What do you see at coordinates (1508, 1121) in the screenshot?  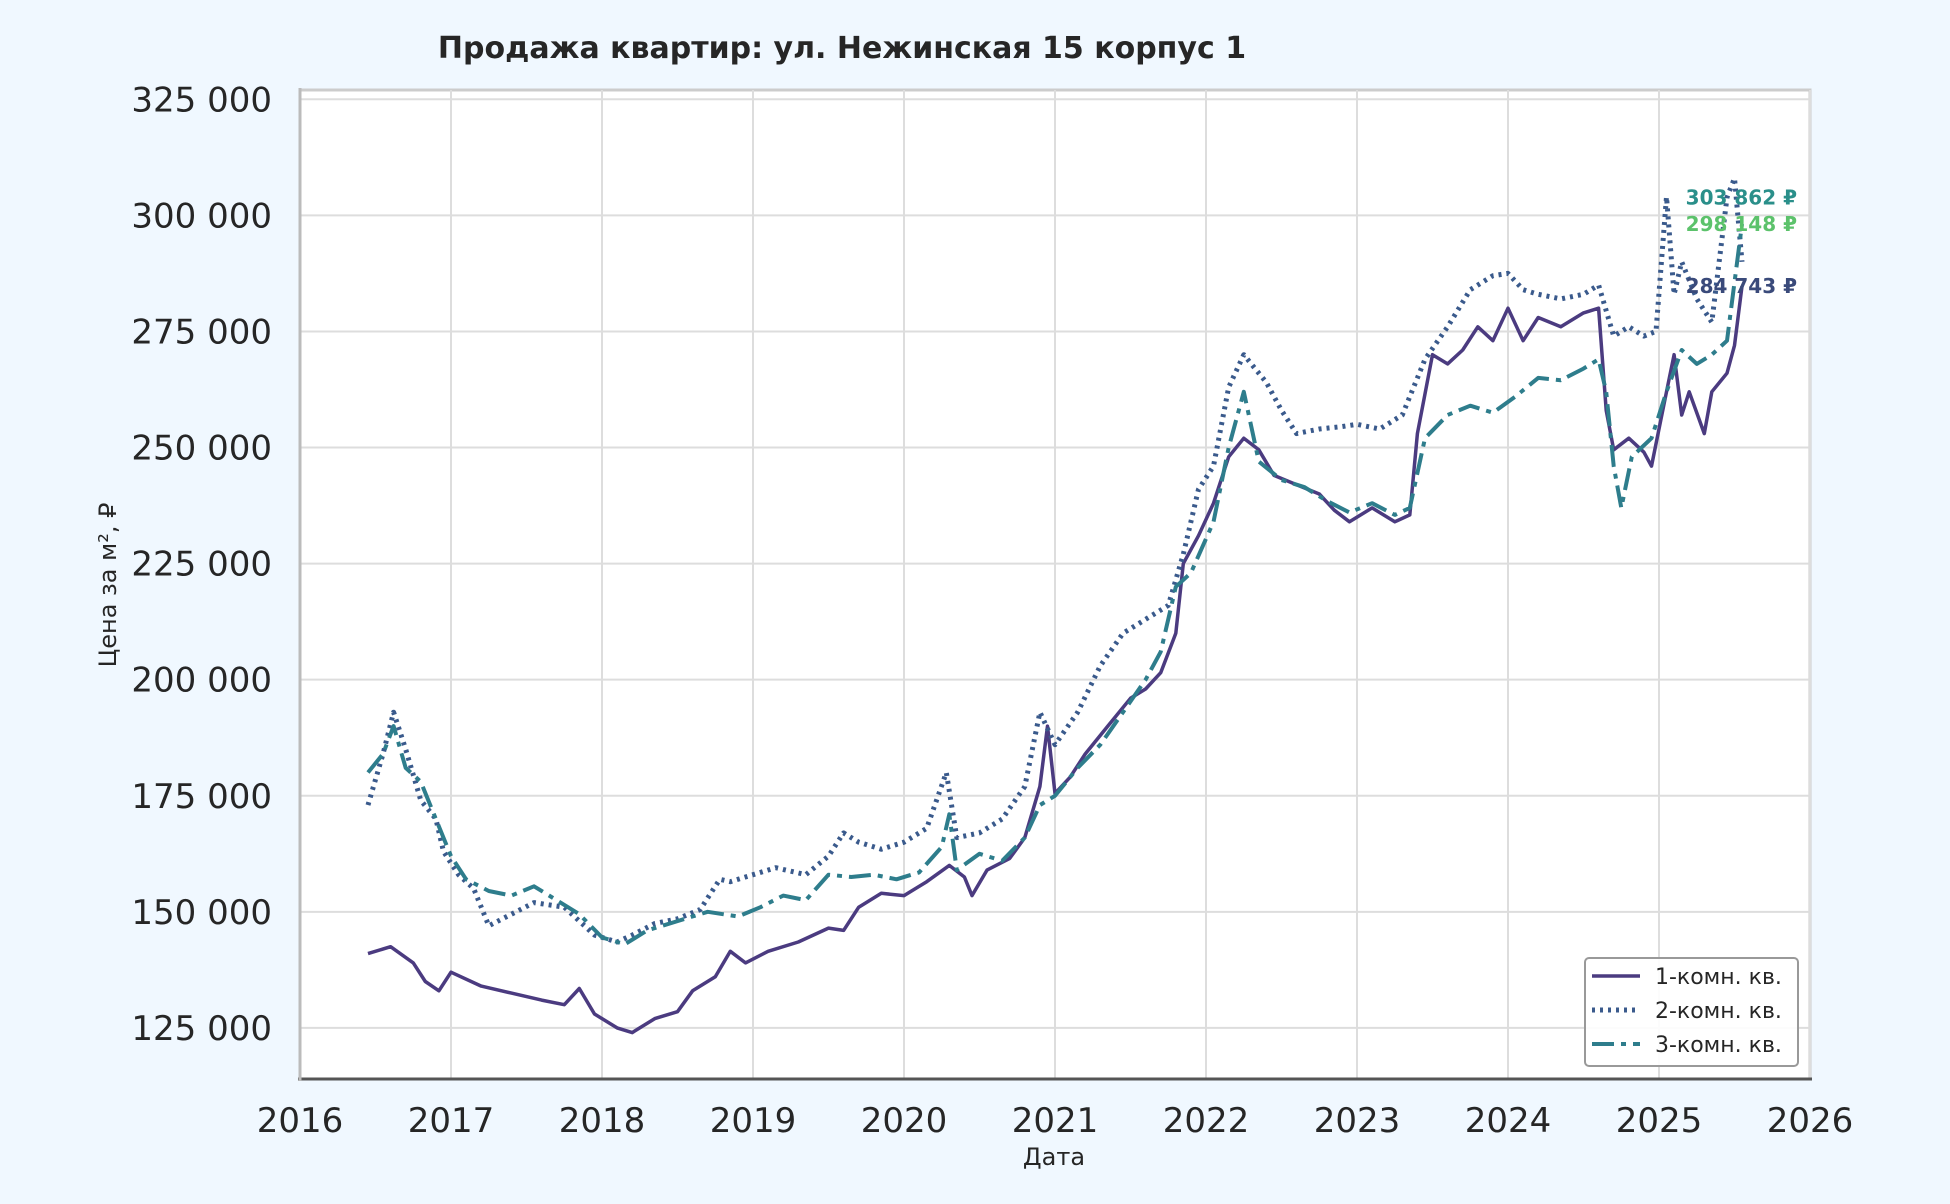 I see `x-tick-label: 2024` at bounding box center [1508, 1121].